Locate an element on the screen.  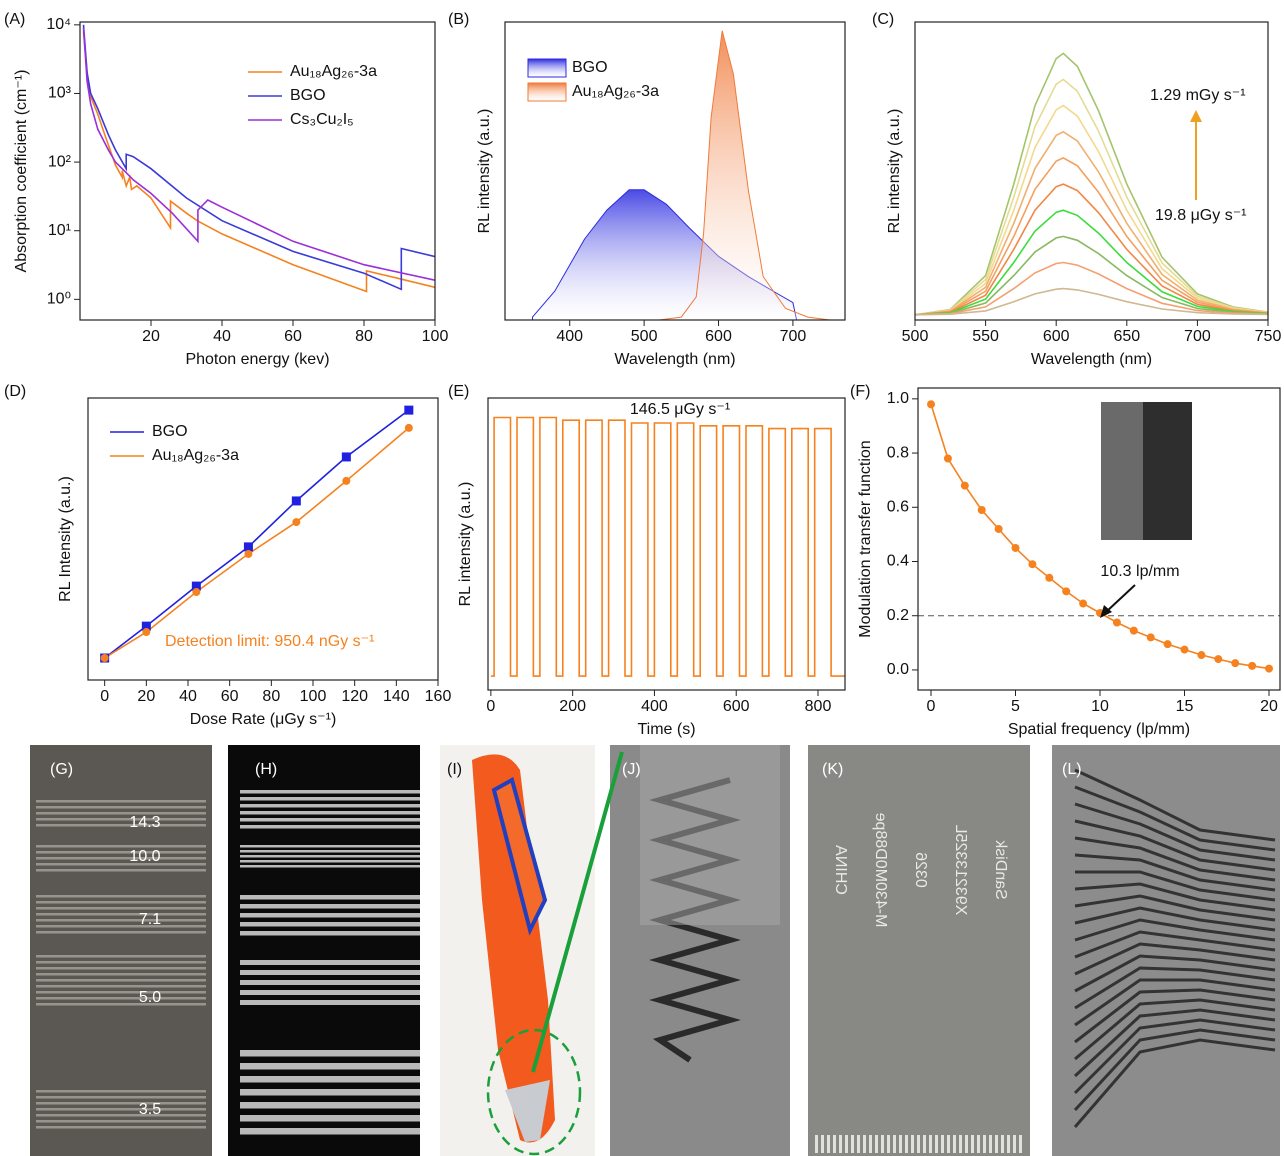
panel-label: (D) is located at coordinates (15, 391).